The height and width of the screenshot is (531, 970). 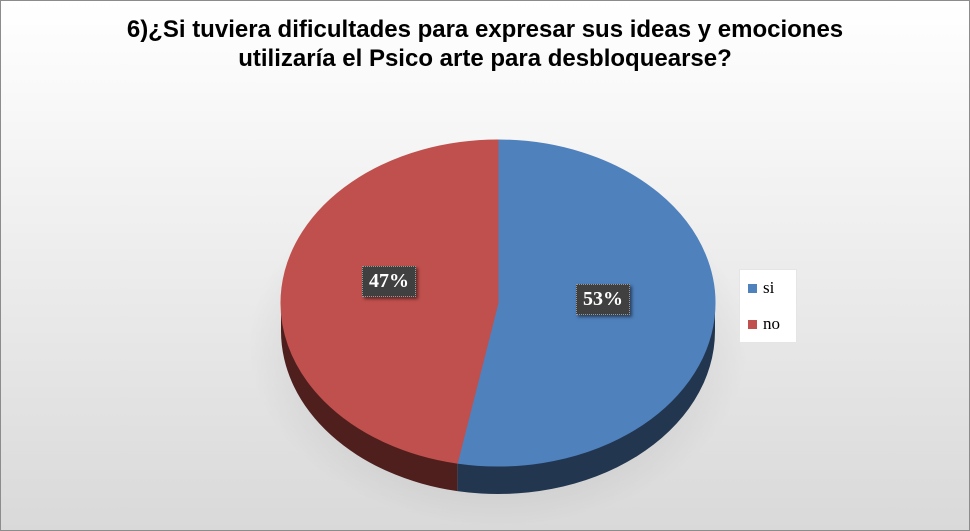 I want to click on legend-label-si: si, so click(x=769, y=287).